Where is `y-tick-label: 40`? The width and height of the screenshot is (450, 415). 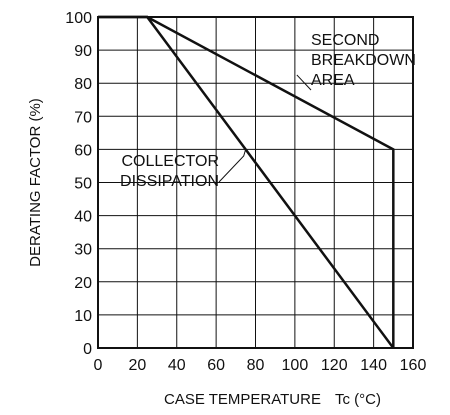 y-tick-label: 40 is located at coordinates (83, 217).